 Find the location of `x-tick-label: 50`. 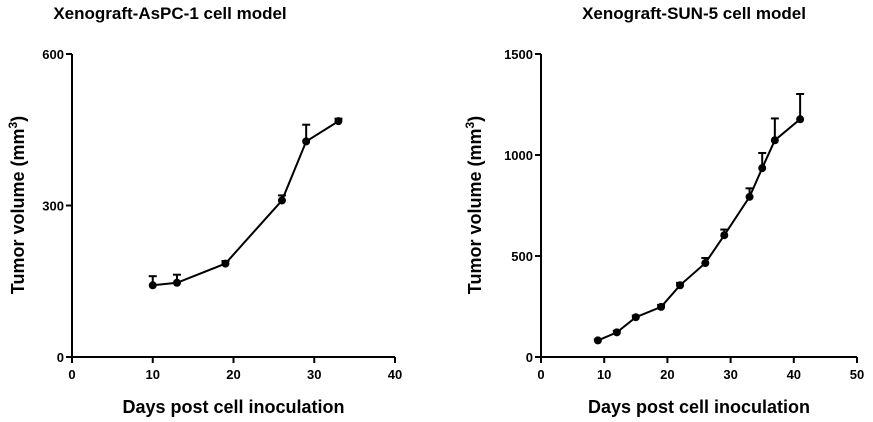

x-tick-label: 50 is located at coordinates (857, 374).